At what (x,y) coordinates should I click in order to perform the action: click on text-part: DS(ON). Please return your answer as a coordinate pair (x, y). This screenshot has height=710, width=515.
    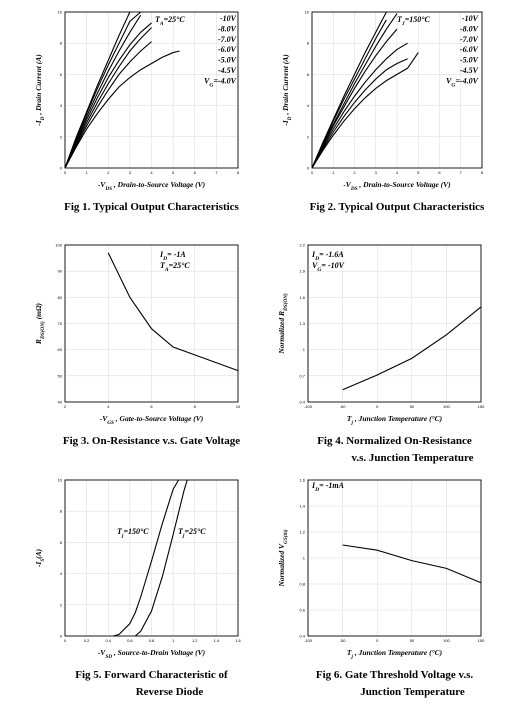
    Looking at the image, I should click on (42, 330).